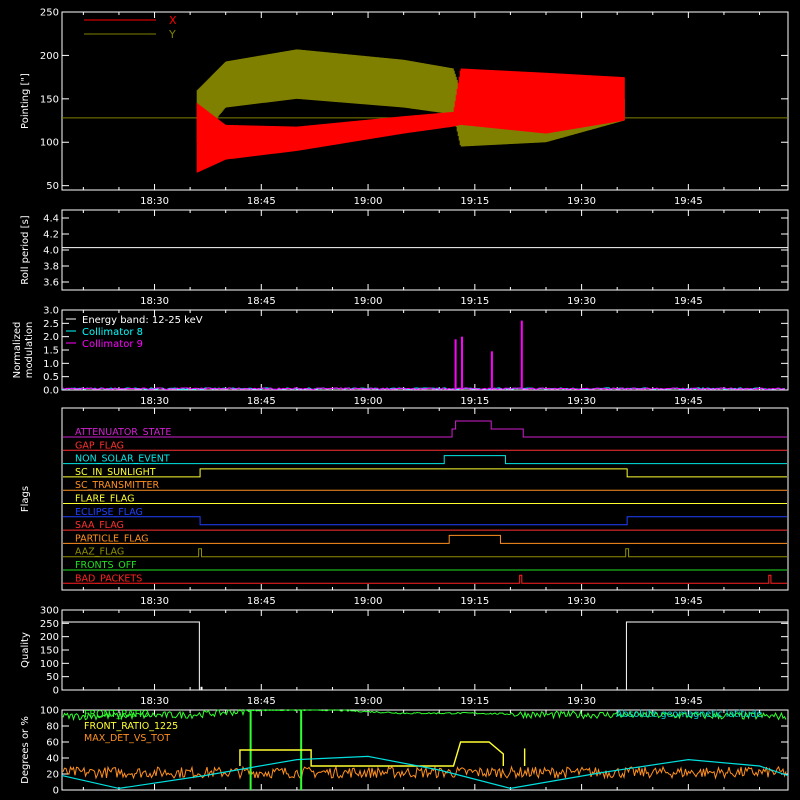  I want to click on roll_period-frame, so click(425, 250).